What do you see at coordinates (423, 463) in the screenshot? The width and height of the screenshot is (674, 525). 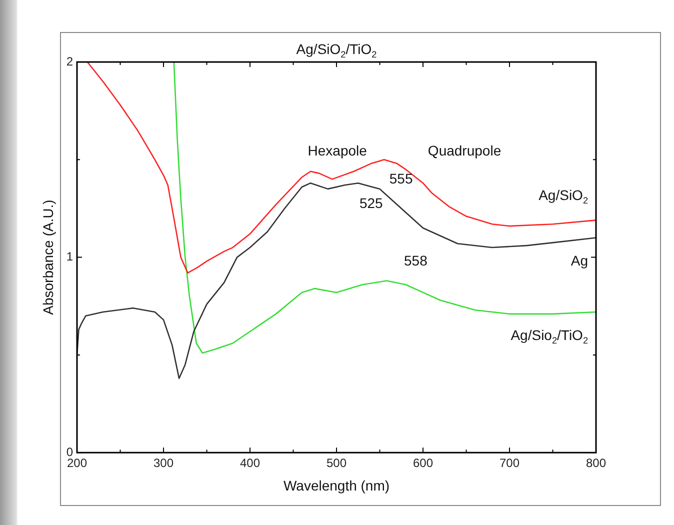 I see `x-tick-label: 600` at bounding box center [423, 463].